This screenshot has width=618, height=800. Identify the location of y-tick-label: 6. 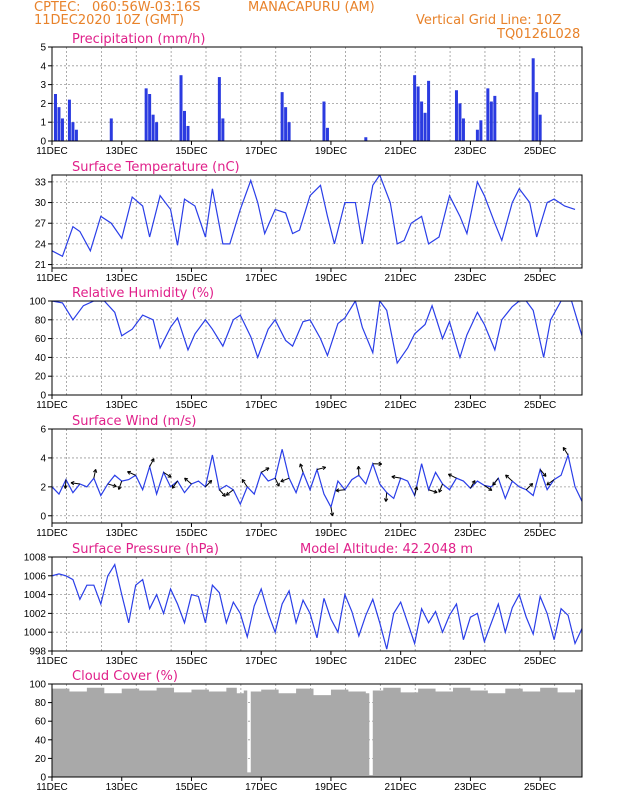
(43, 430).